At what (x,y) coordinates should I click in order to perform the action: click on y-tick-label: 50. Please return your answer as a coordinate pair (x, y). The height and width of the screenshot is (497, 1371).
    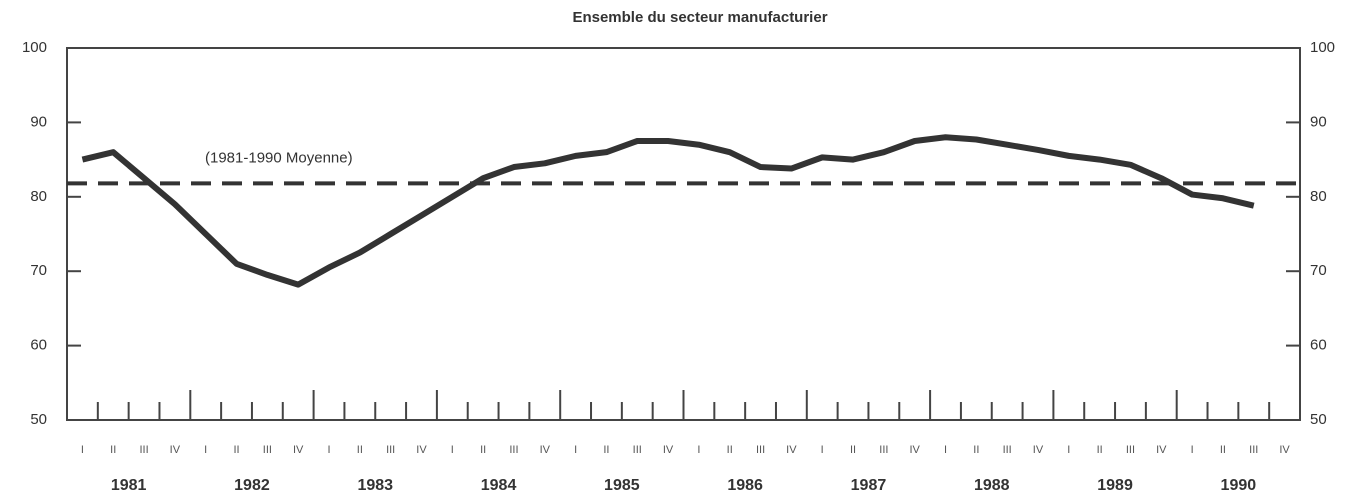
    Looking at the image, I should click on (38, 419).